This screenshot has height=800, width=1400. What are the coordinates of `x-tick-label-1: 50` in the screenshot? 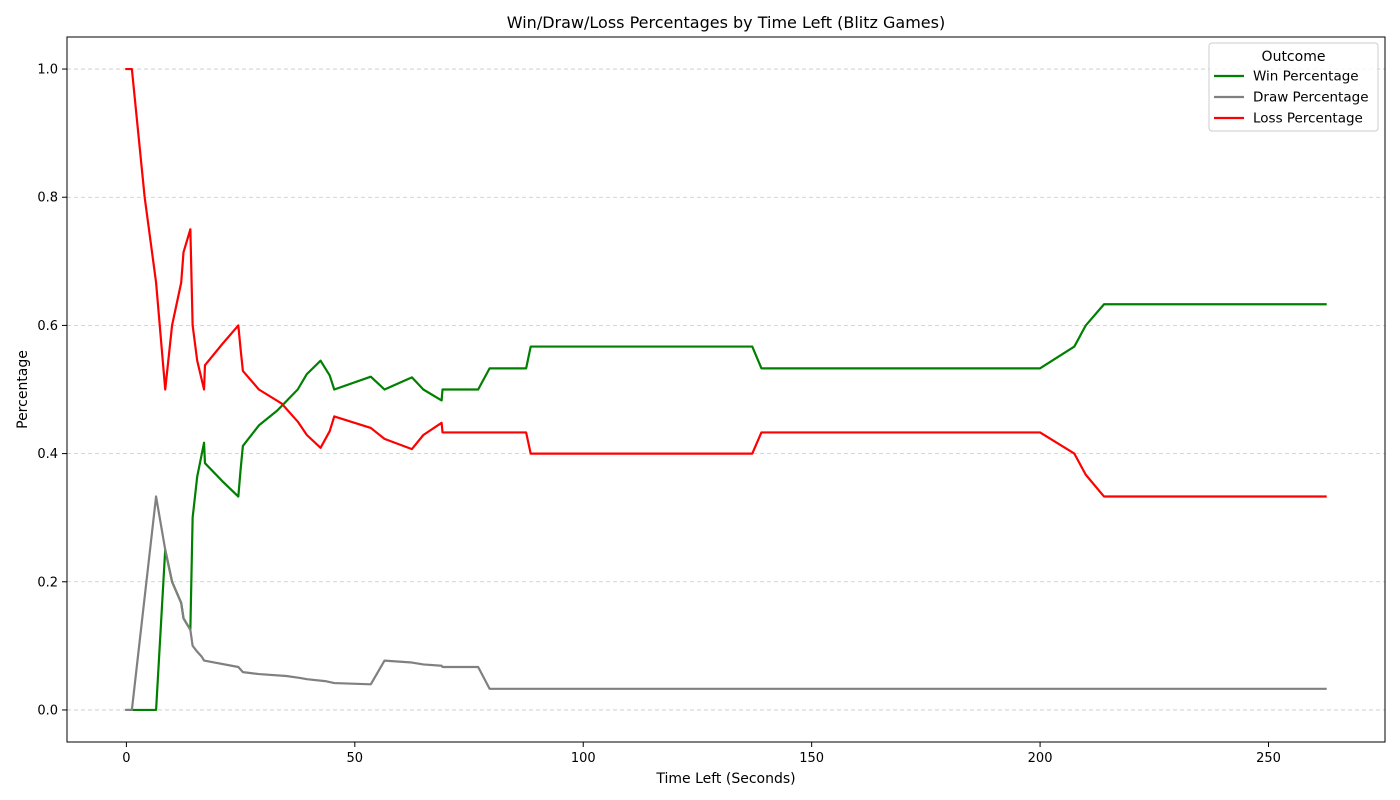 It's located at (355, 758).